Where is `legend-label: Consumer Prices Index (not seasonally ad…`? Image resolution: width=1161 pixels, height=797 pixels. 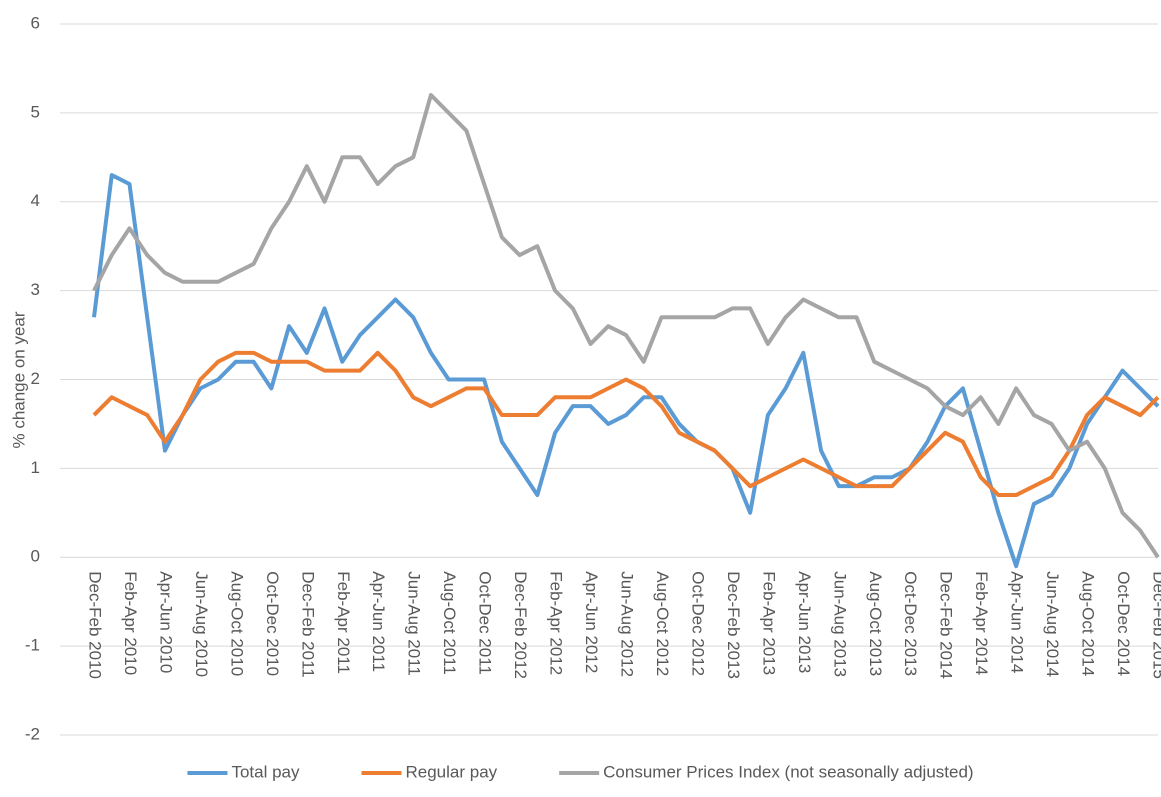
legend-label: Consumer Prices Index (not seasonally ad… is located at coordinates (788, 771).